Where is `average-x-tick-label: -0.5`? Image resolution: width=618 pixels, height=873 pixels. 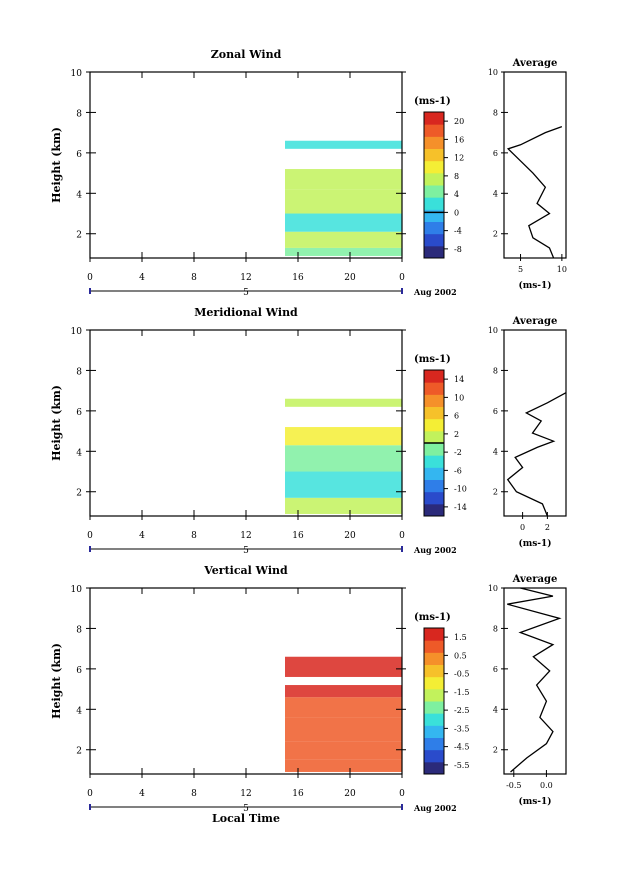
average-x-tick-label: -0.5 is located at coordinates (513, 785).